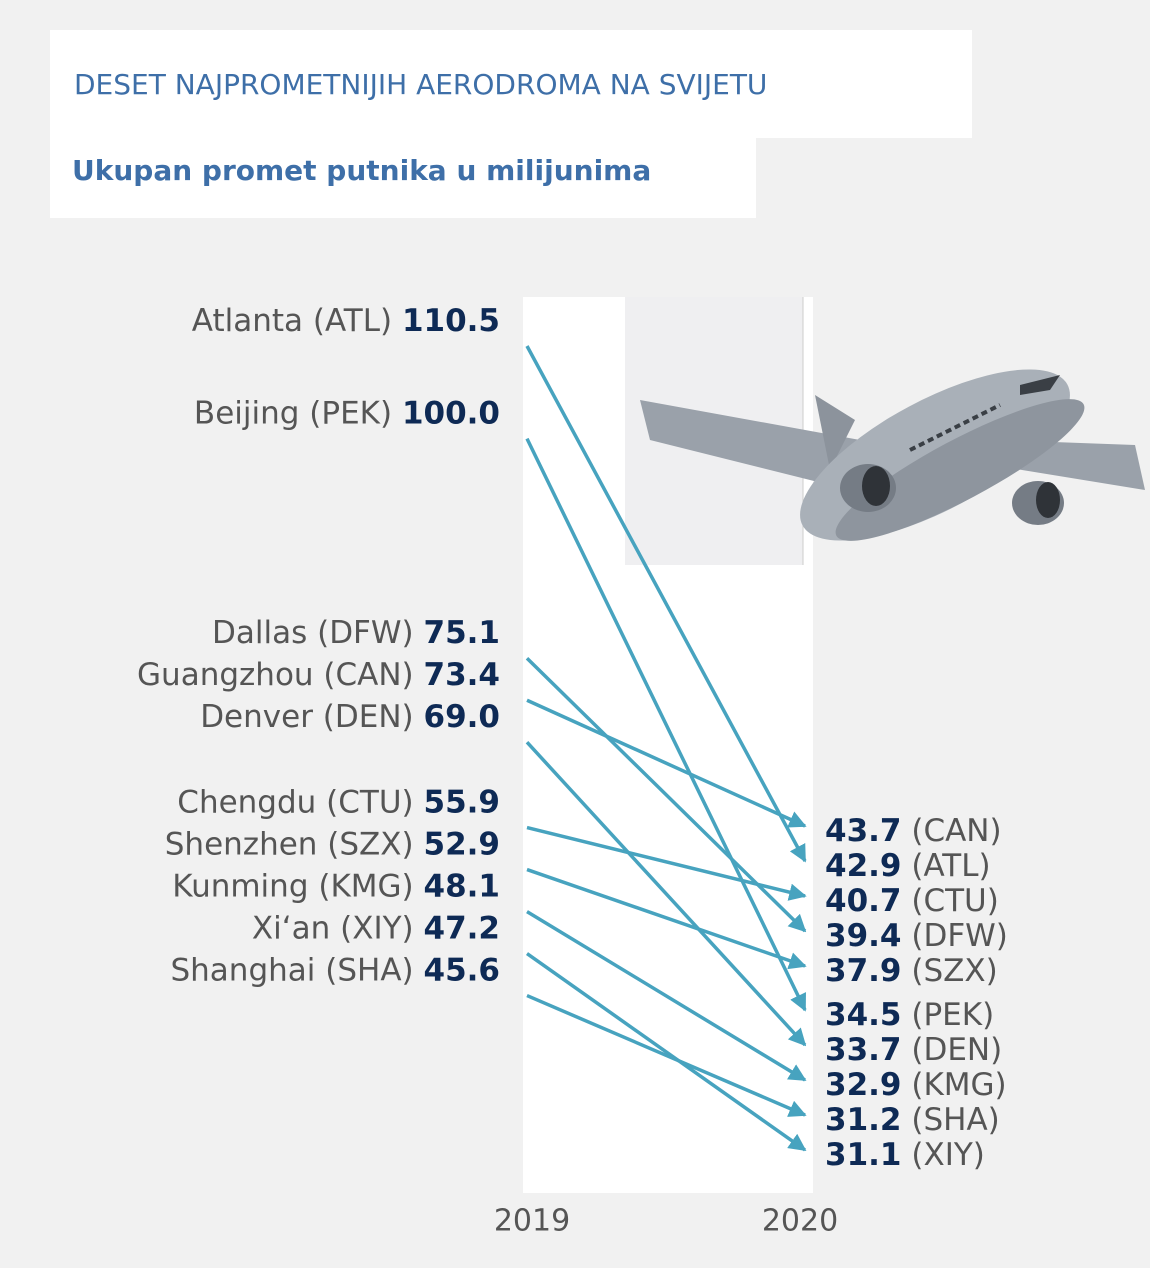  I want to click on airport-code: (XIY), so click(948, 1155).